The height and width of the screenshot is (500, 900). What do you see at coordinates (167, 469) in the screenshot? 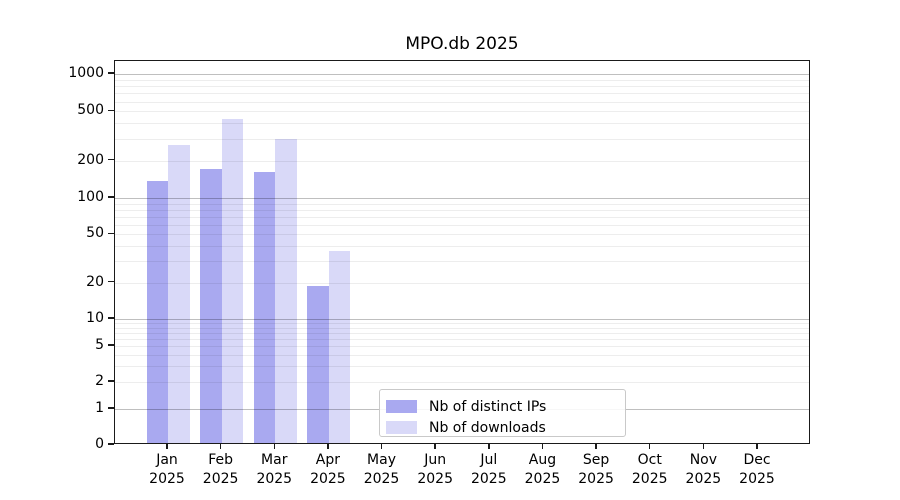
I see `x-tick-label: Jan 2025` at bounding box center [167, 469].